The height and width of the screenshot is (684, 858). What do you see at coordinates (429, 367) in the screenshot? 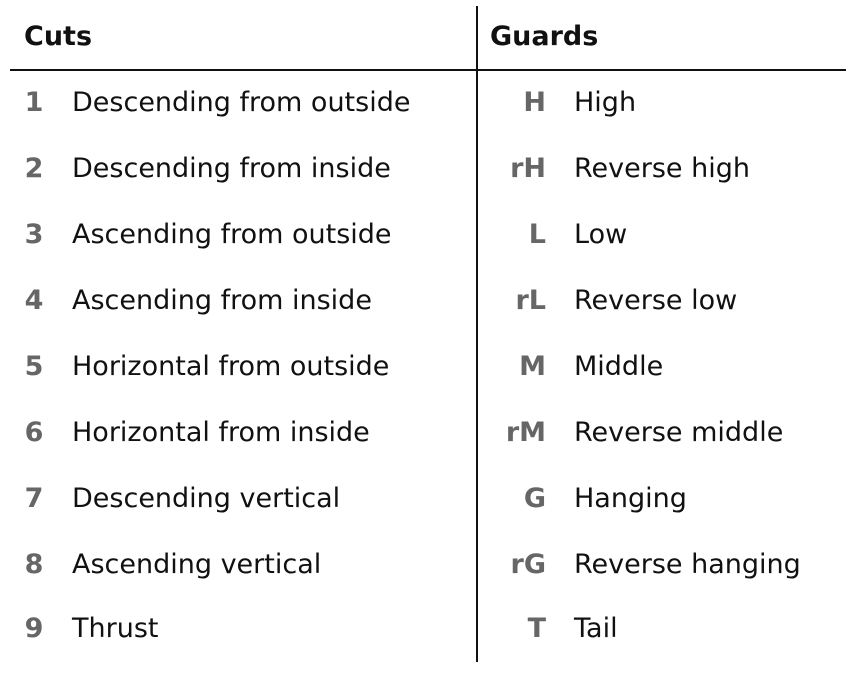
I see `table-row: 5 Horizontal from outside M Middle` at bounding box center [429, 367].